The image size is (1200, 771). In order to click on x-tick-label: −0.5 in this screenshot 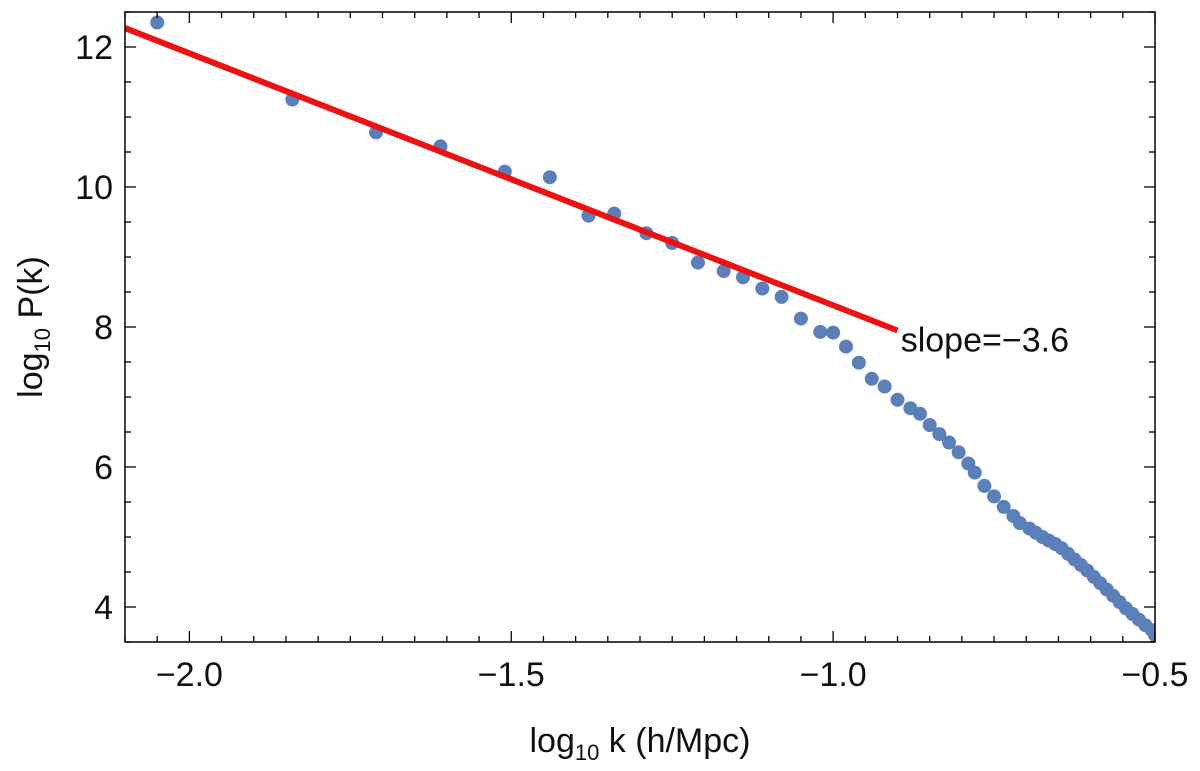, I will do `click(1154, 675)`.